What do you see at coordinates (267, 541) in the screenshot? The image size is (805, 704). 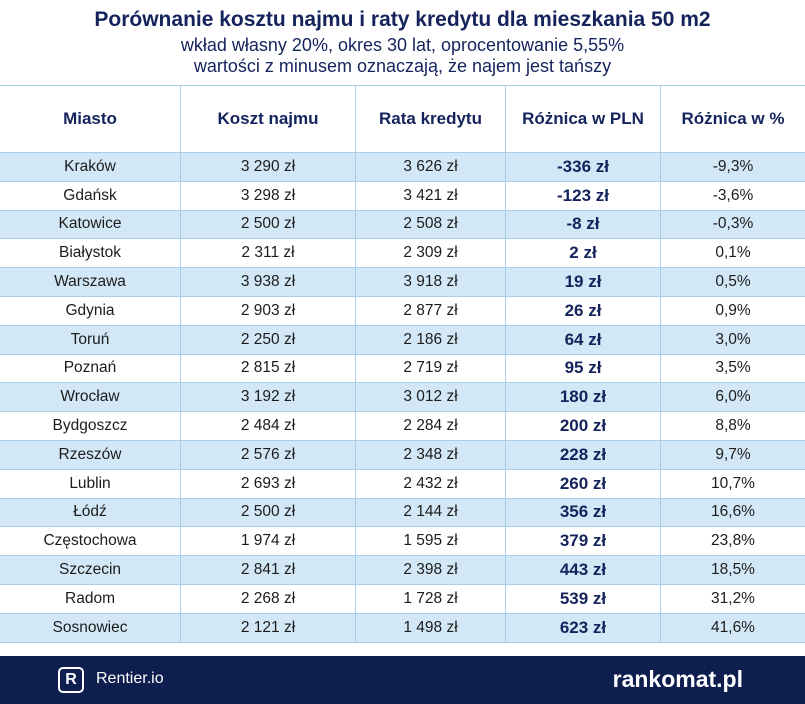 I see `table-cell: 1 974 zł` at bounding box center [267, 541].